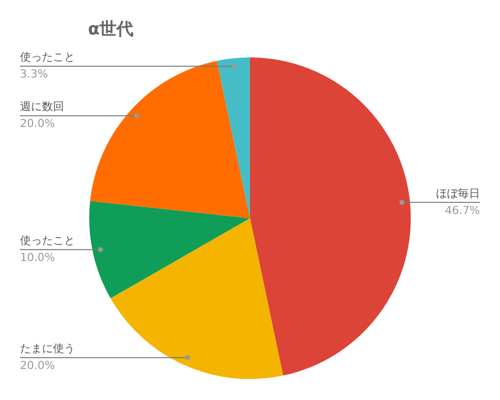 The height and width of the screenshot is (400, 500). What do you see at coordinates (37, 257) in the screenshot?
I see `data-label: 10.0%` at bounding box center [37, 257].